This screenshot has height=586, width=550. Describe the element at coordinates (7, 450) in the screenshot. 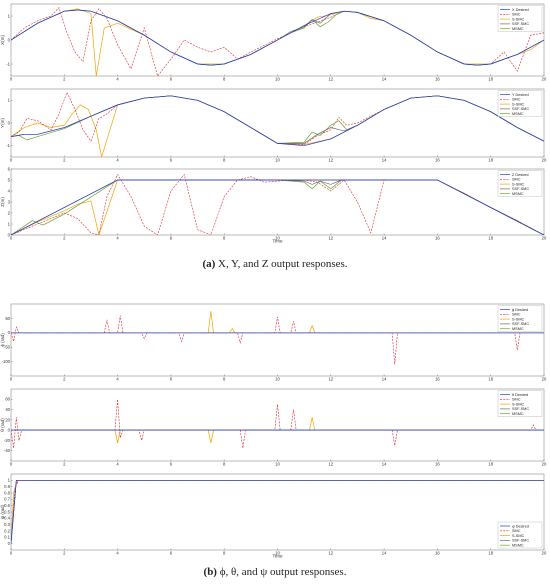

I see `y-tick-label: -40` at that location.